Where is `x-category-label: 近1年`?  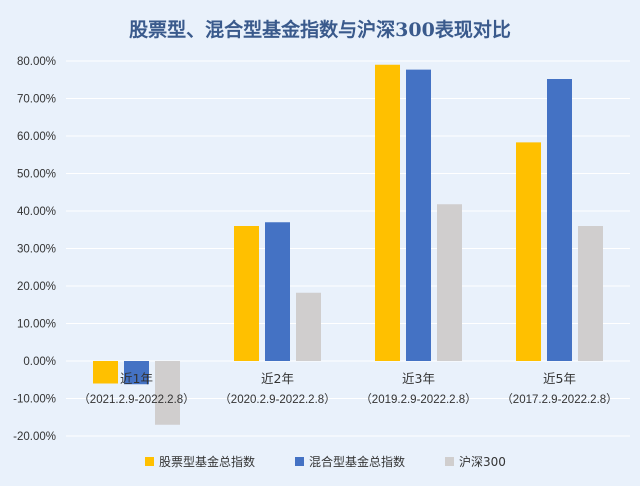
x-category-label: 近1年 is located at coordinates (136, 378).